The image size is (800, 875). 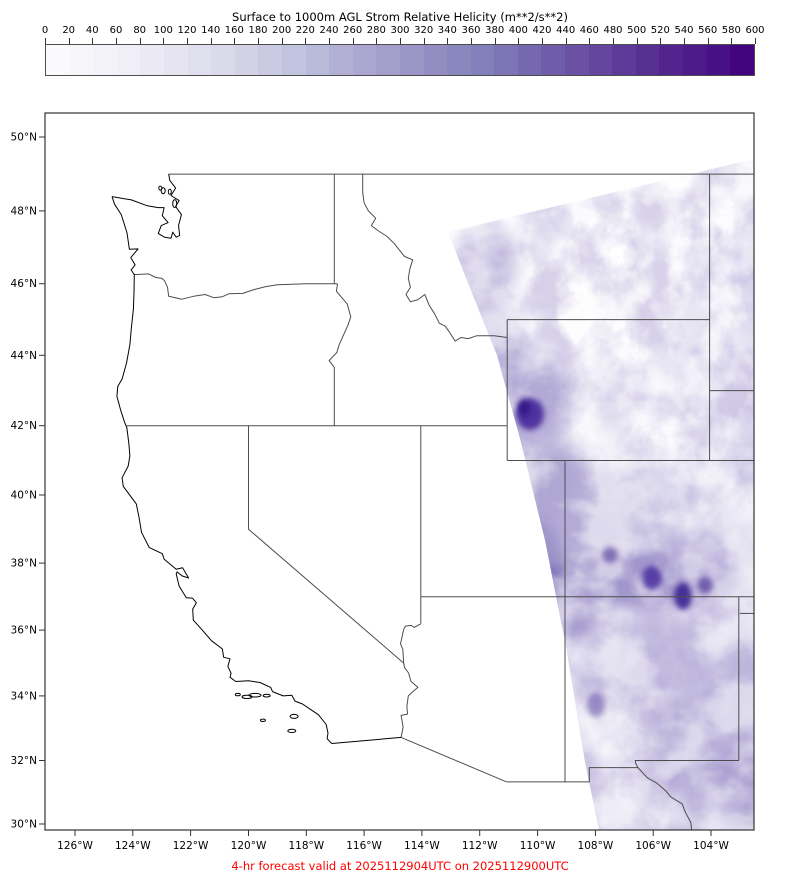 I want to click on colorbar-tick-label: 100, so click(x=163, y=30).